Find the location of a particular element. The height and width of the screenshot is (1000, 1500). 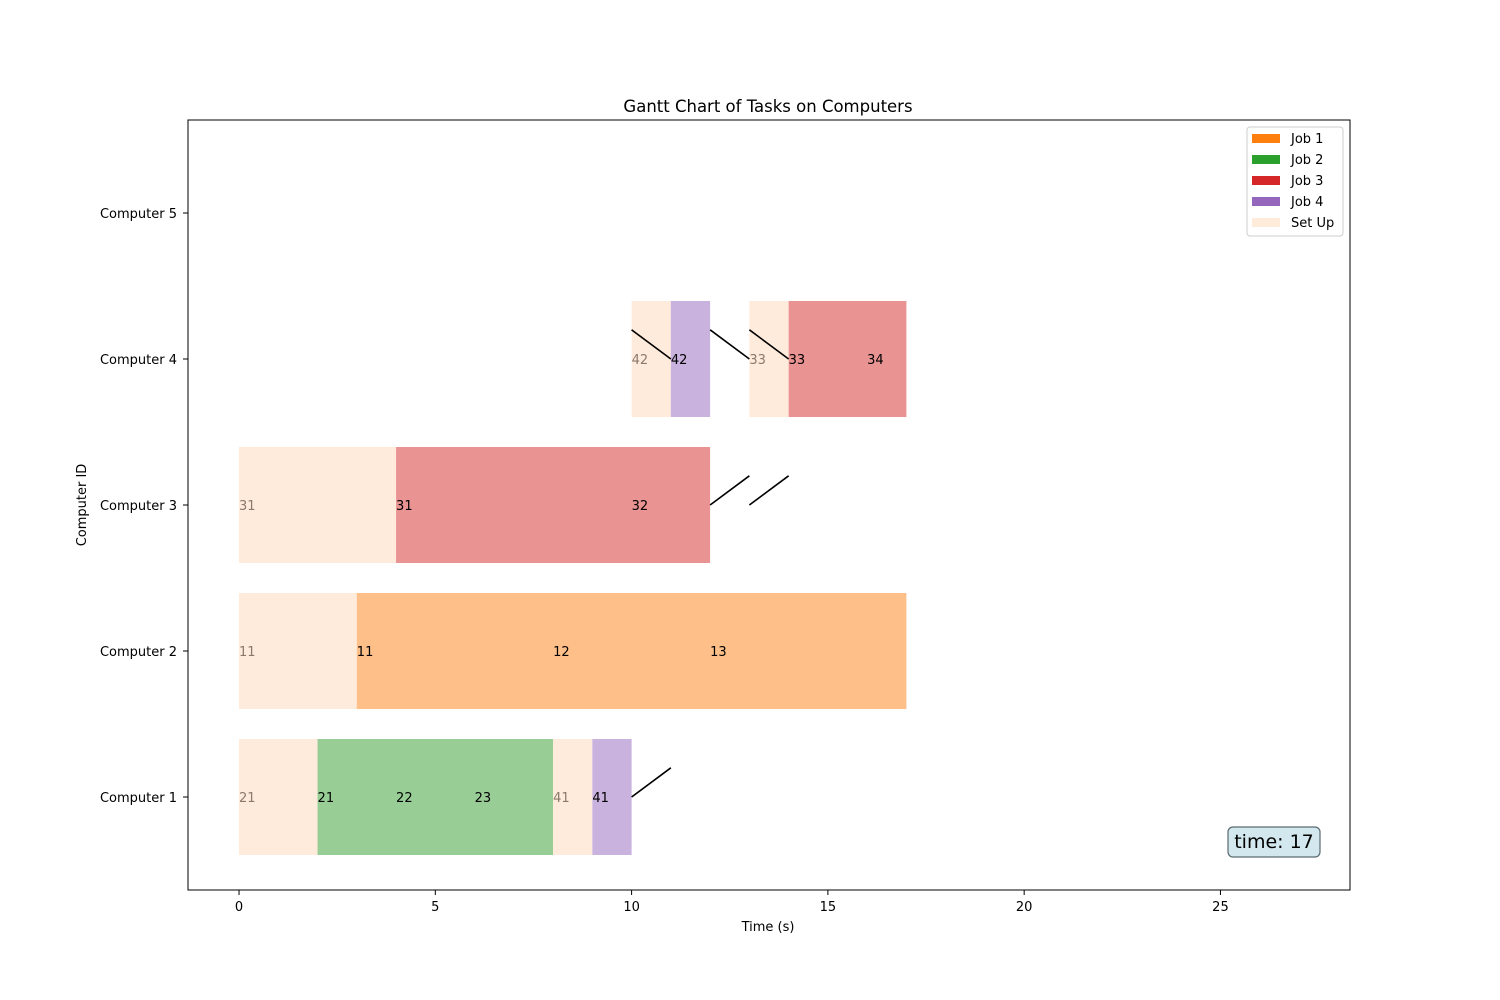

legend-entry-label: Job 4 is located at coordinates (1306, 202).